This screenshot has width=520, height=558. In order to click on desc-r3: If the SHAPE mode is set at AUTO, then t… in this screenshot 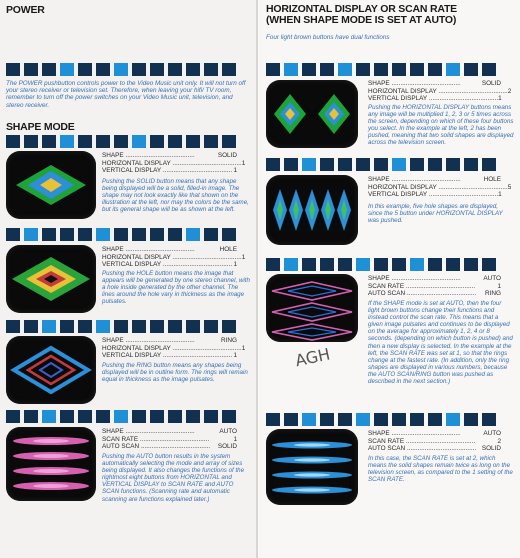, I will do `click(440, 343)`.